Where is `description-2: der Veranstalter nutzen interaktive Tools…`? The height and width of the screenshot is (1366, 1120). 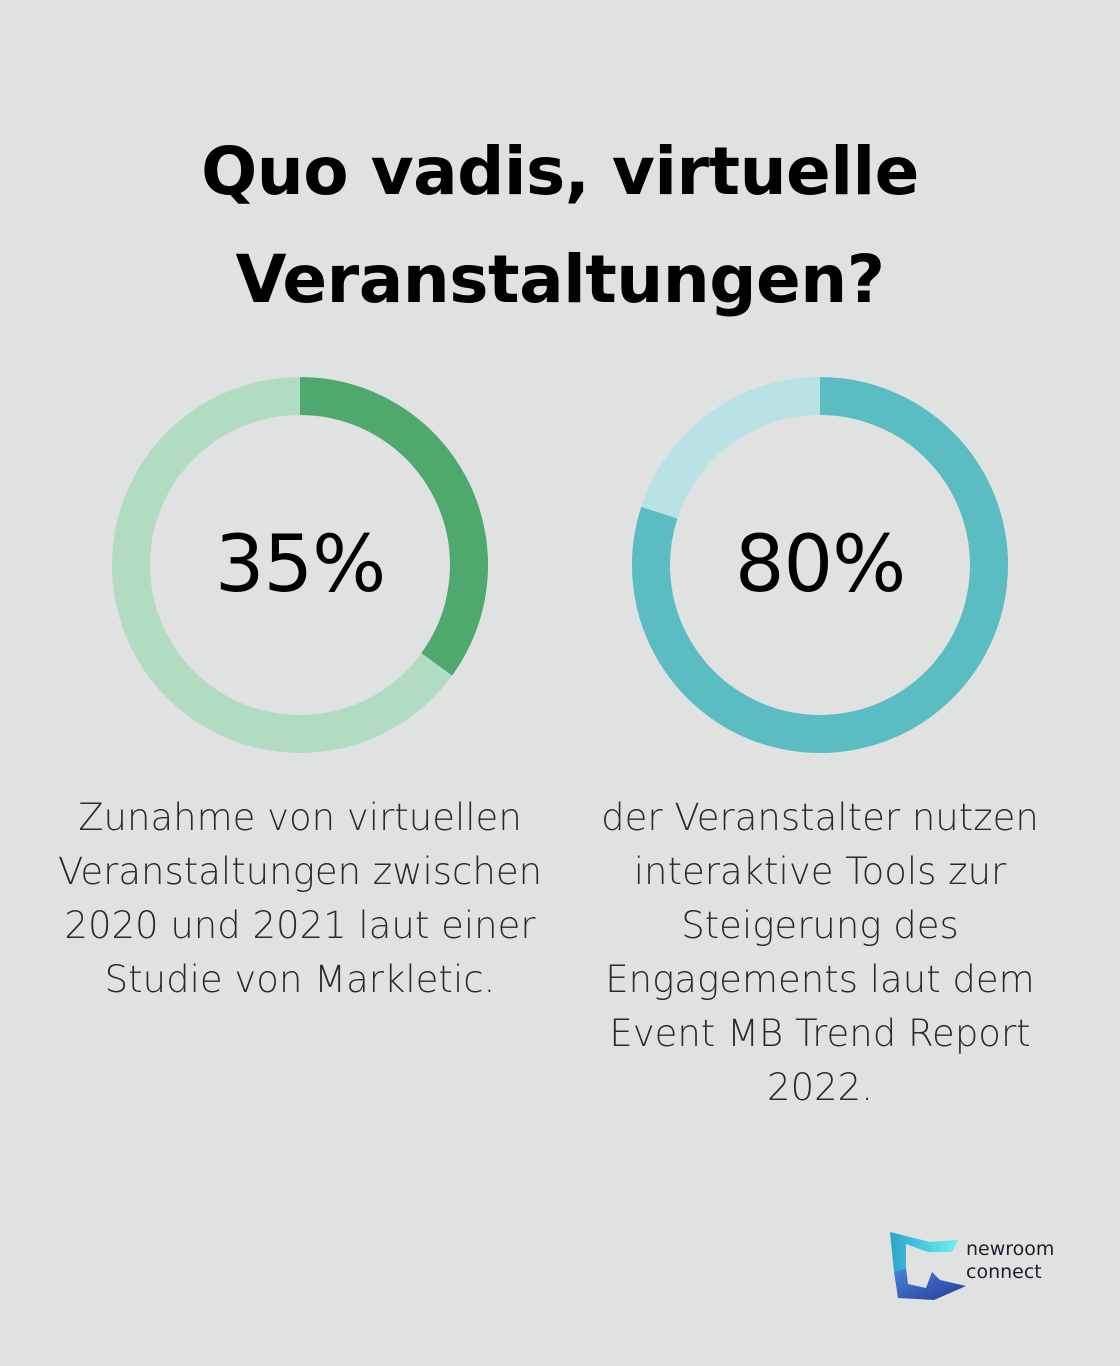 description-2: der Veranstalter nutzen interaktive Tools… is located at coordinates (820, 953).